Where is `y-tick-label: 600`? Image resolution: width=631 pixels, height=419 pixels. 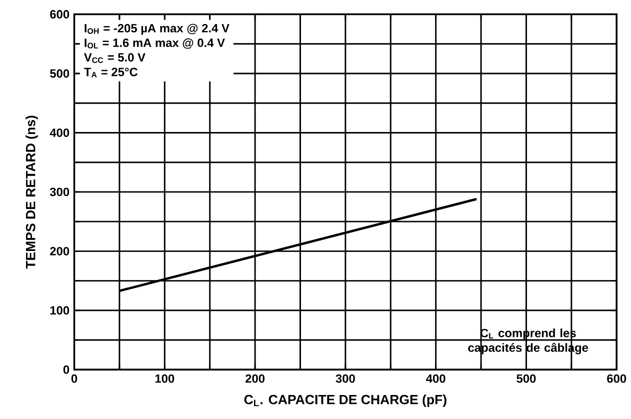
y-tick-label: 600 is located at coordinates (60, 14).